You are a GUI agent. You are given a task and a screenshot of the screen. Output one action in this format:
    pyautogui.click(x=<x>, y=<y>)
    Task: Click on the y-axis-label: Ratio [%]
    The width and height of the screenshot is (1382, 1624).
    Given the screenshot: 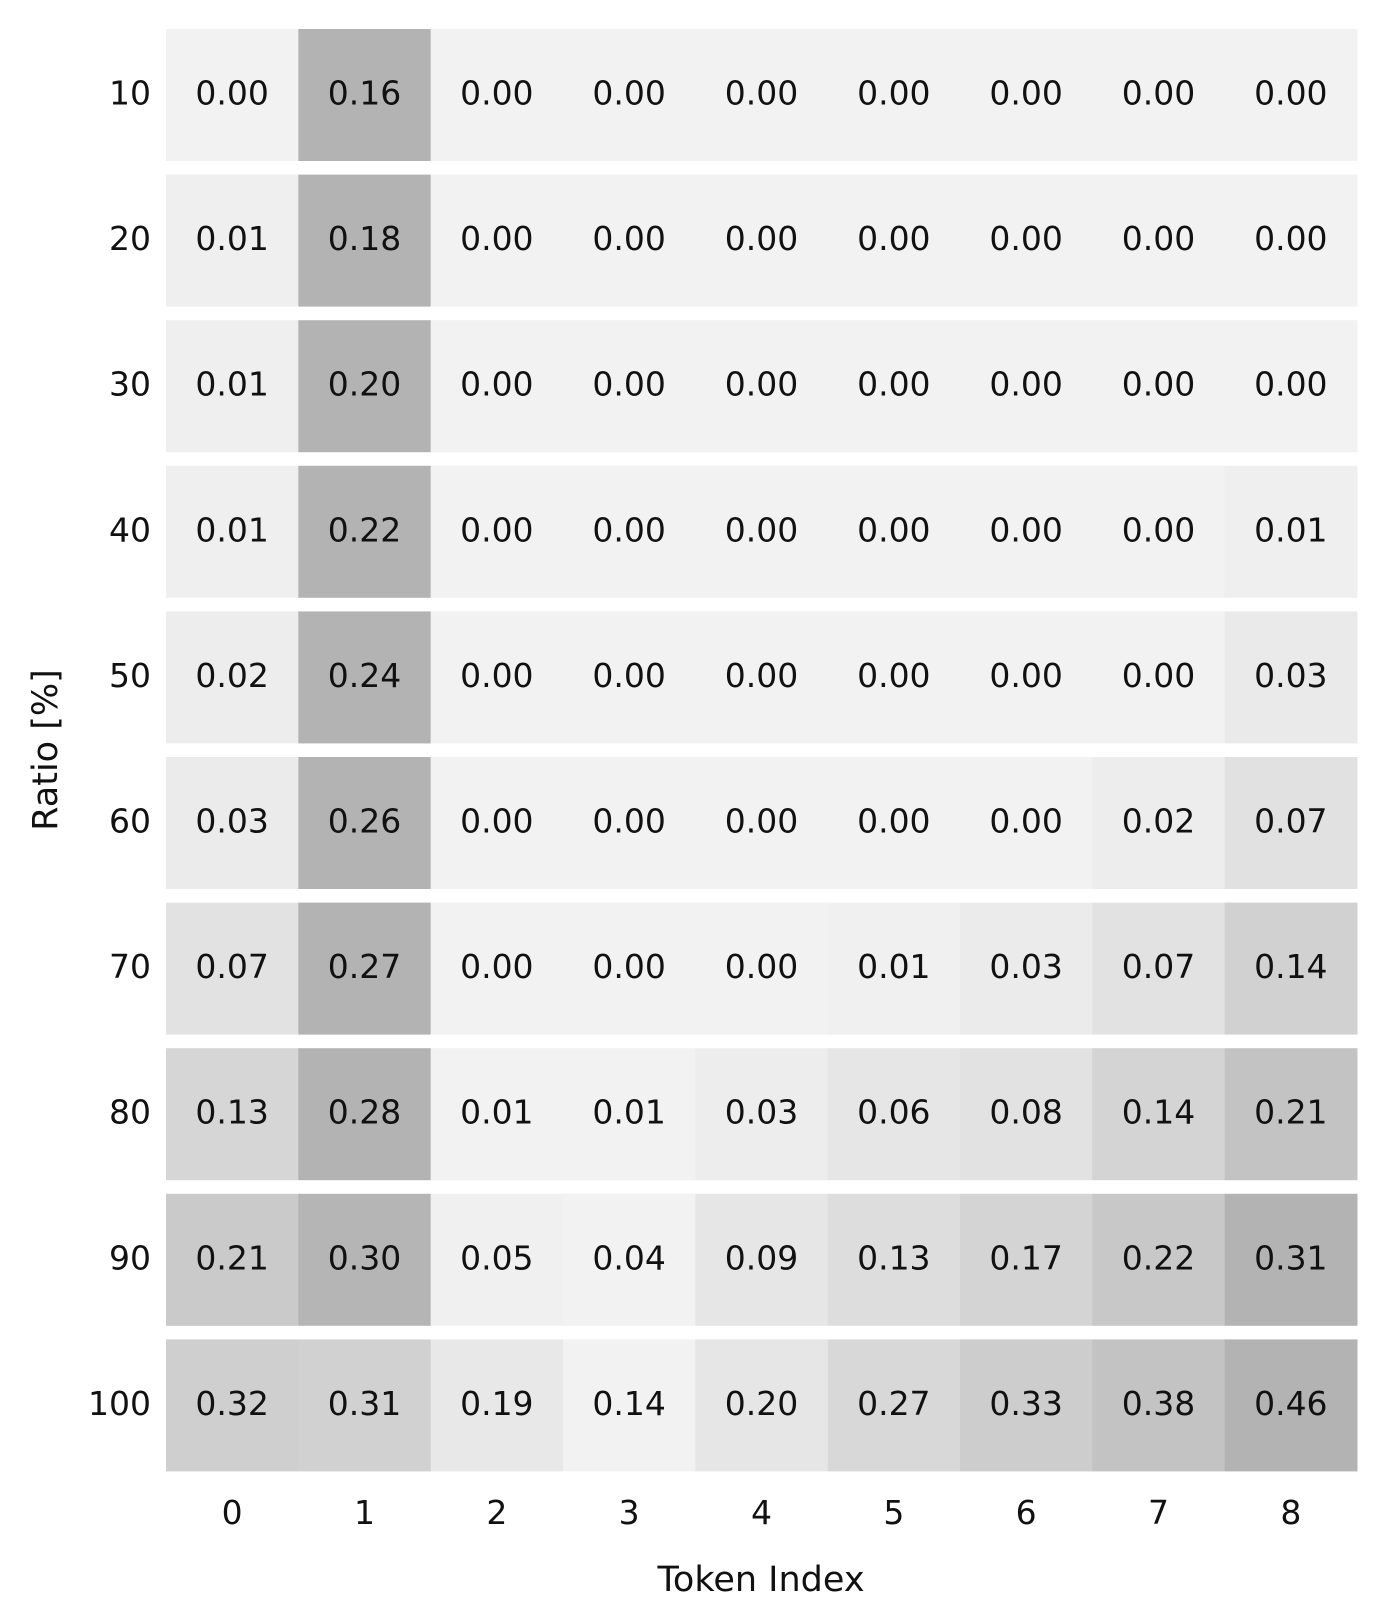 What is the action you would take?
    pyautogui.click(x=46, y=750)
    